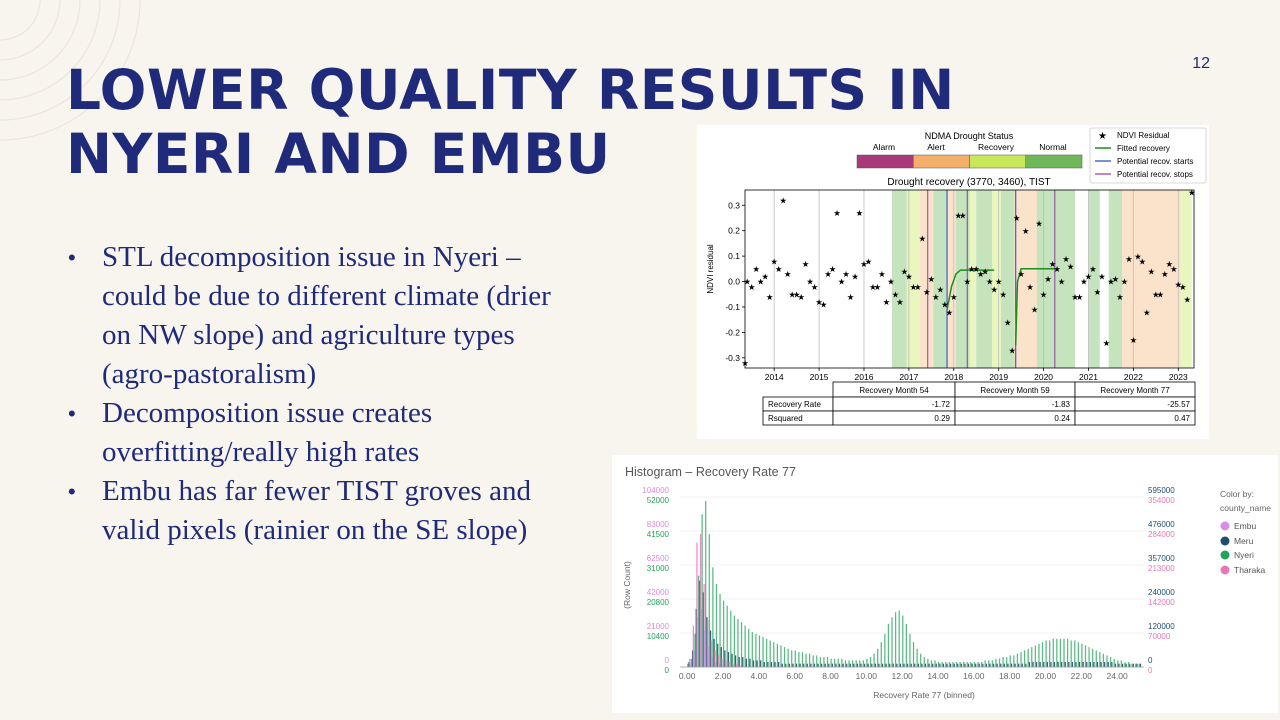  Describe the element at coordinates (655, 490) in the screenshot. I see `y-tick-left-pink: 104000` at that location.